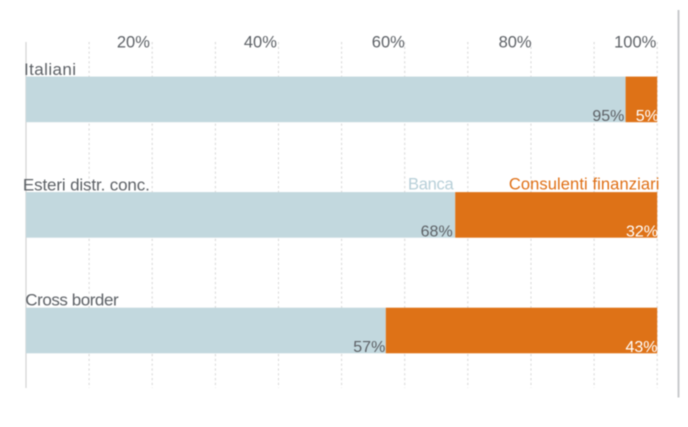  Describe the element at coordinates (608, 116) in the screenshot. I see `svg-text: 95%` at that location.